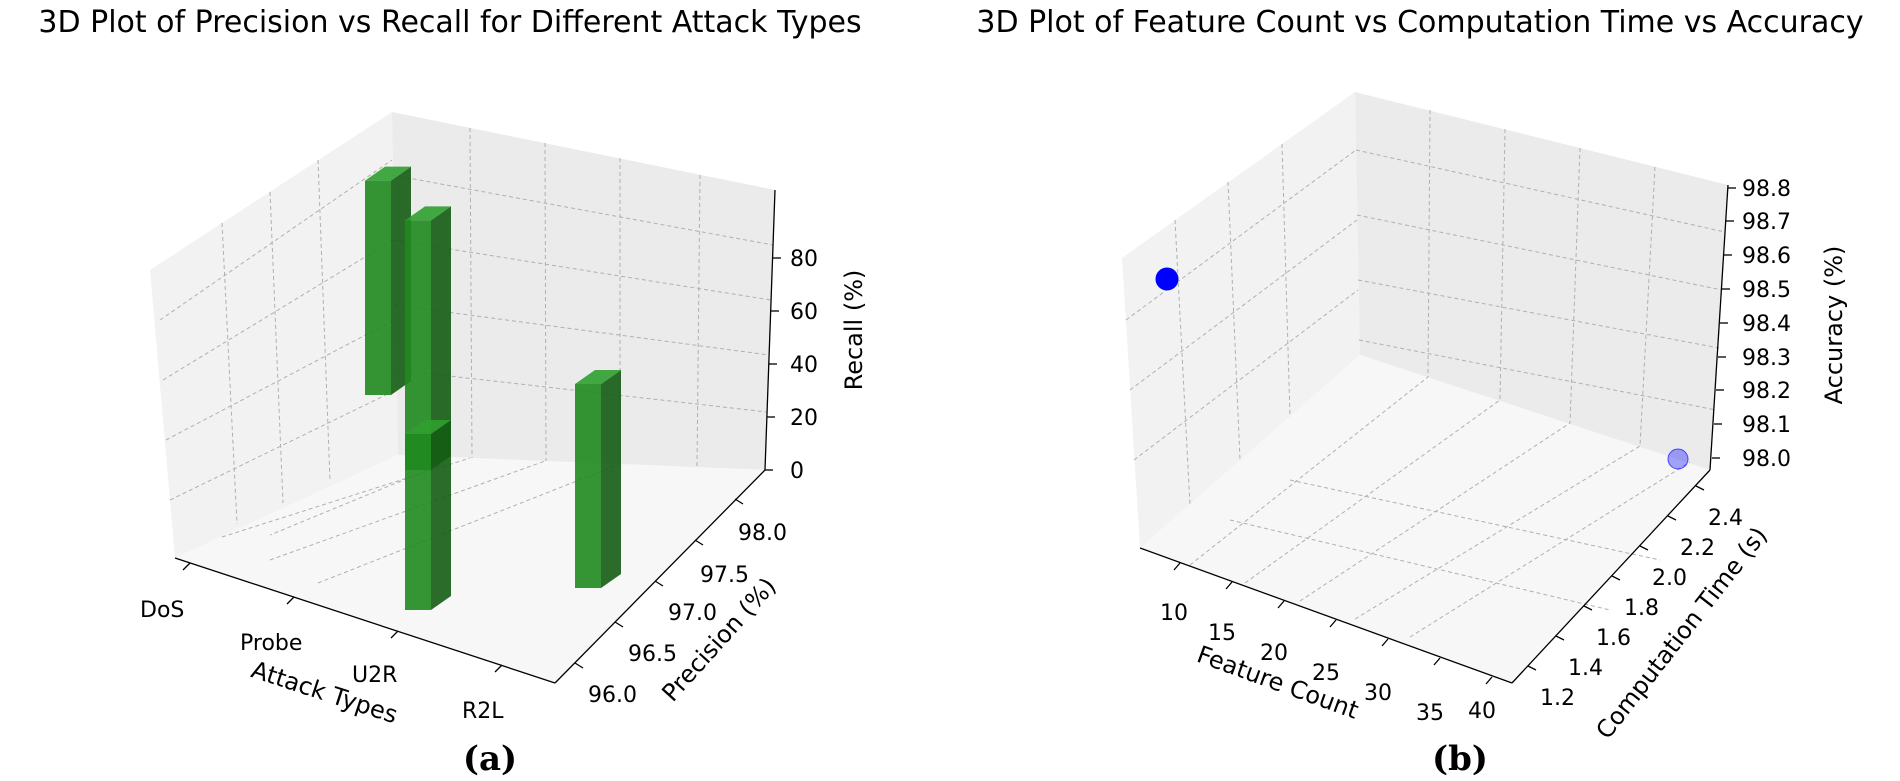  What do you see at coordinates (1719, 327) in the screenshot?
I see `chart-b-z-axis` at bounding box center [1719, 327].